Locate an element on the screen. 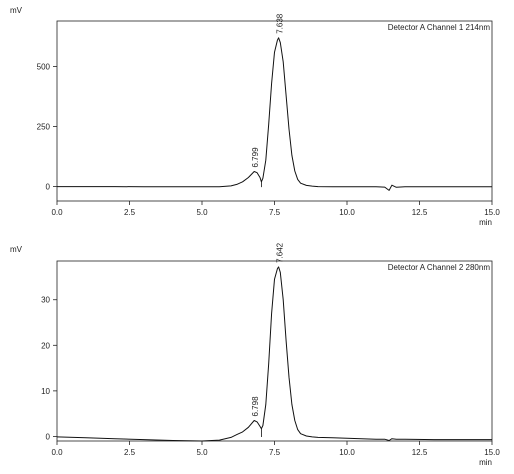 This screenshot has width=514, height=474. peak-label: 7.642 is located at coordinates (280, 252).